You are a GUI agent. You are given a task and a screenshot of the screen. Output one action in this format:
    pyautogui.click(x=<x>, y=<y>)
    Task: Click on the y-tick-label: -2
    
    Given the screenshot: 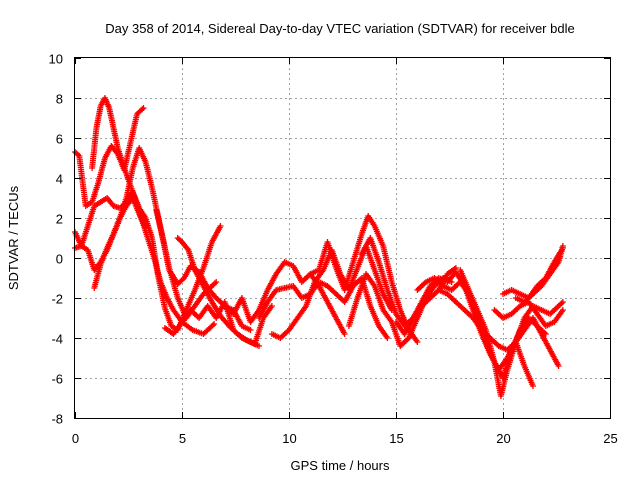 What is the action you would take?
    pyautogui.click(x=57, y=299)
    